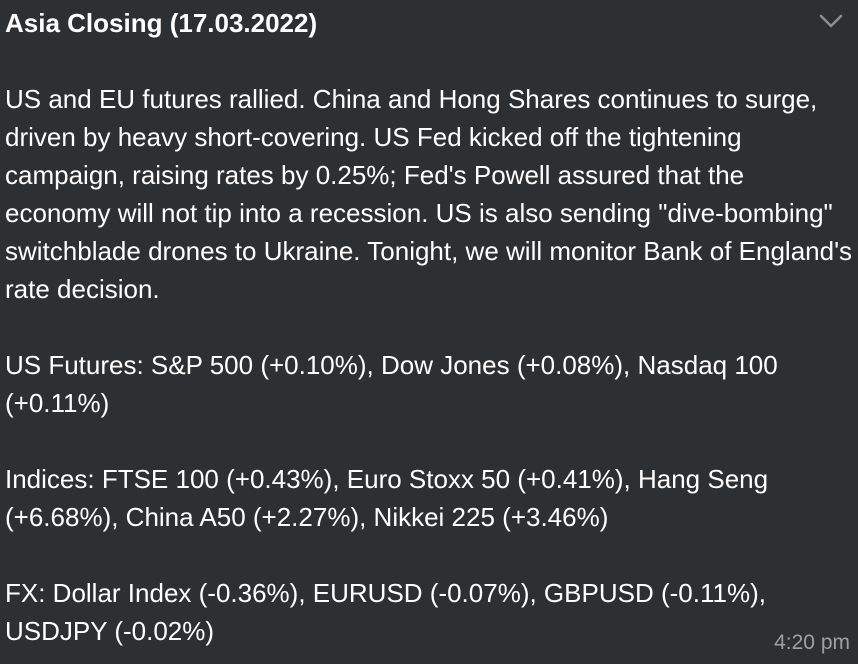  Describe the element at coordinates (831, 21) in the screenshot. I see `chevron-down-icon` at that location.